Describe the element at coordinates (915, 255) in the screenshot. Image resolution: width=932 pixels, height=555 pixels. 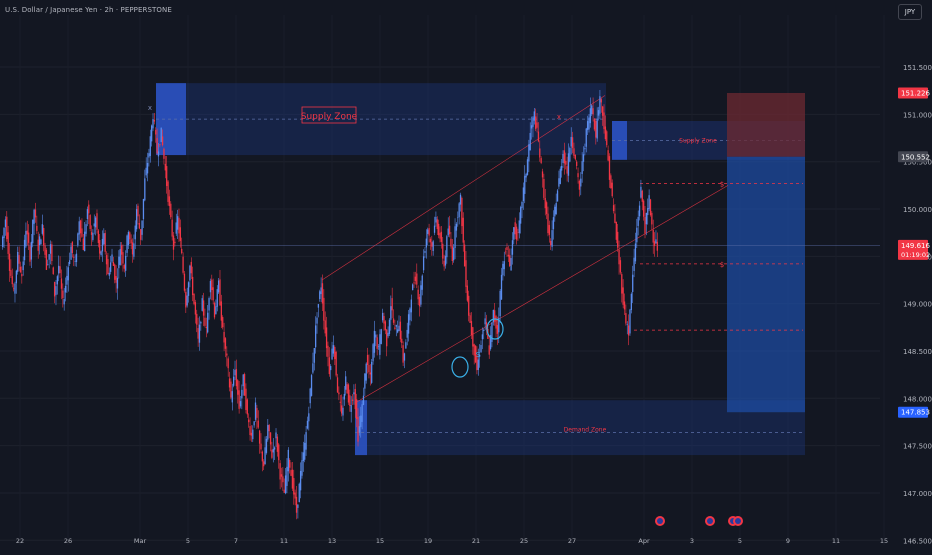
I see `price-label-countdown: 01:19:02` at that location.